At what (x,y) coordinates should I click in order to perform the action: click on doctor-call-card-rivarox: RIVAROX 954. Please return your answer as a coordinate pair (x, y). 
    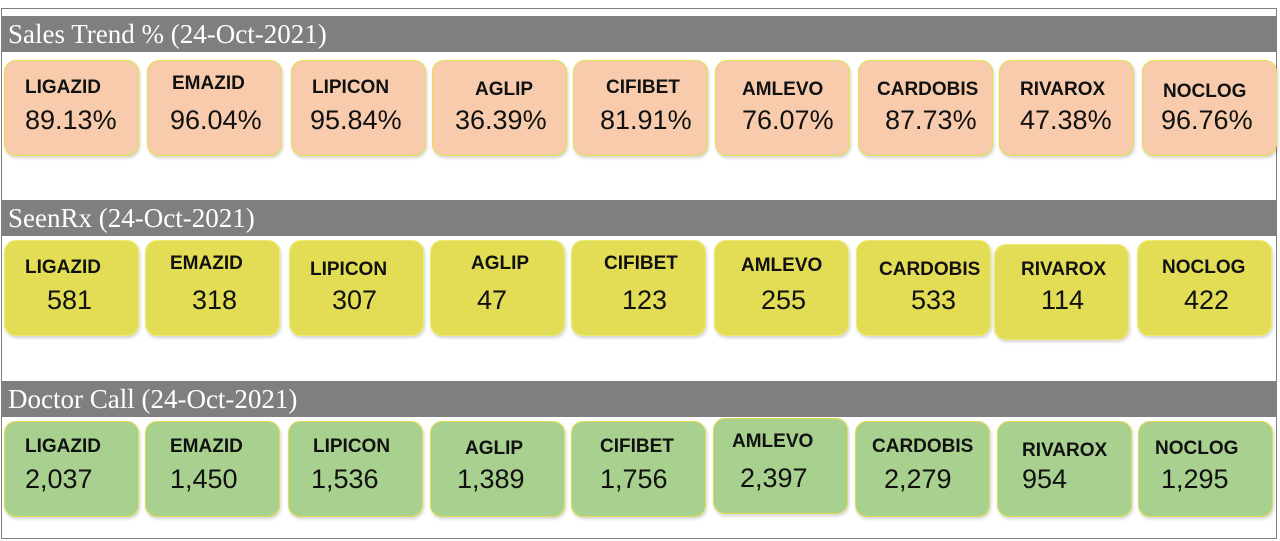
    Looking at the image, I should click on (1064, 469).